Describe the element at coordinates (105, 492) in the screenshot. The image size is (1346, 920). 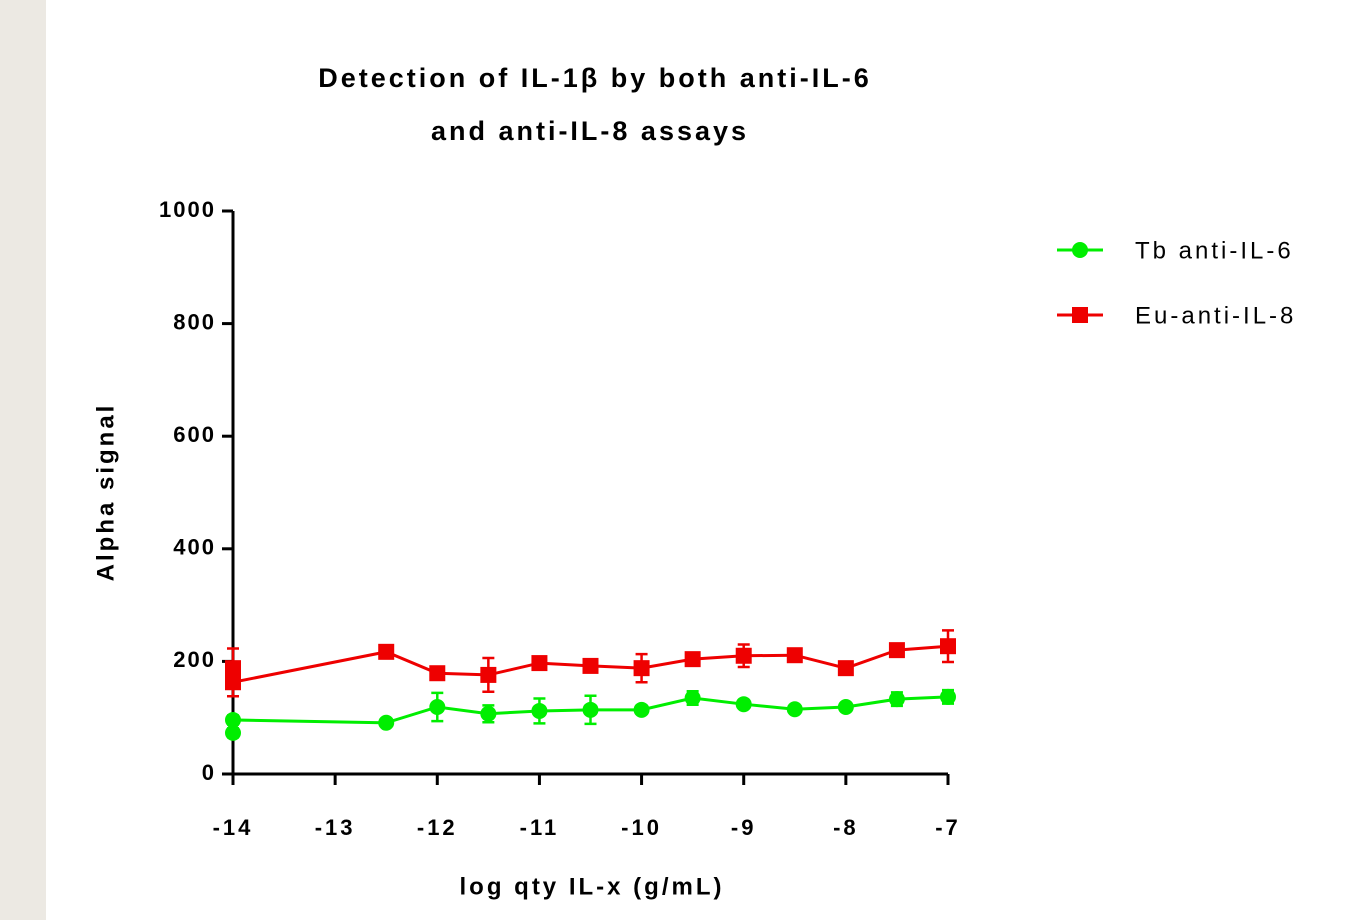
I see `y-axis-label: Alpha signal` at that location.